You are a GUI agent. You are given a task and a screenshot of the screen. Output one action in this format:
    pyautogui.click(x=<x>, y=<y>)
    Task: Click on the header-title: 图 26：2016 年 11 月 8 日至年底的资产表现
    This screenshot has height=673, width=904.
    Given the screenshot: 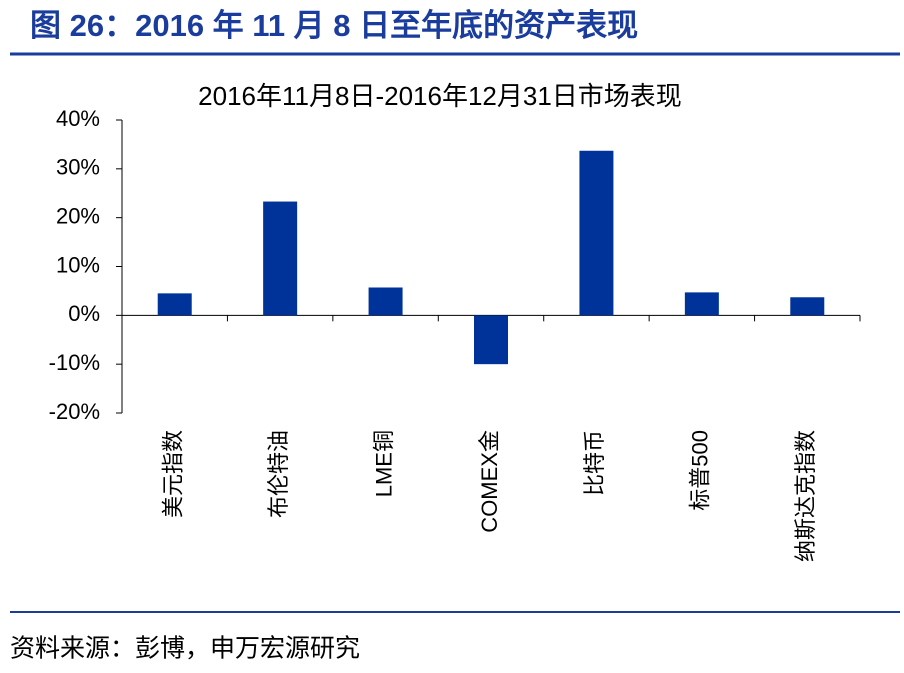 What is the action you would take?
    pyautogui.click(x=334, y=25)
    